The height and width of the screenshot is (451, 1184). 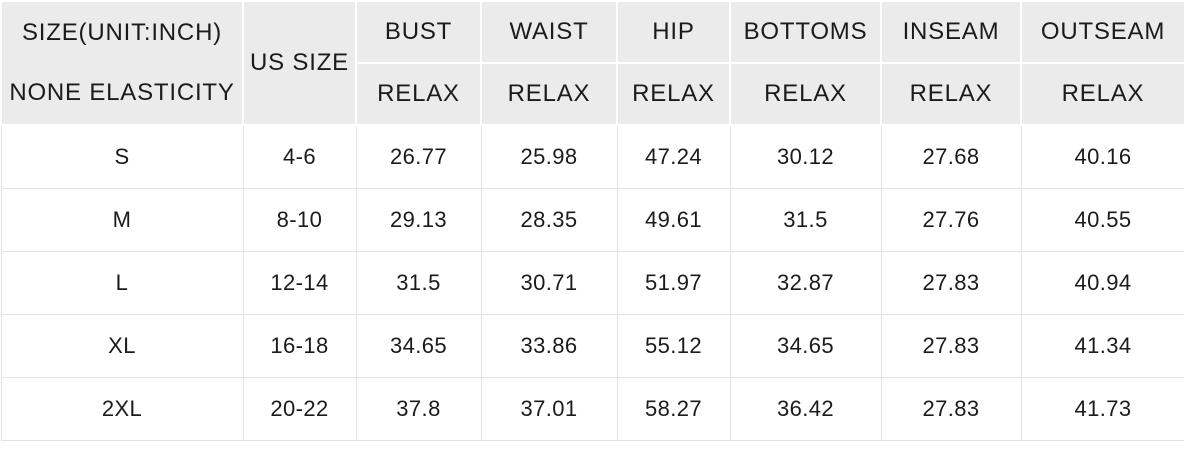 I want to click on relax-subheader-bottoms: RELAX, so click(x=805, y=94).